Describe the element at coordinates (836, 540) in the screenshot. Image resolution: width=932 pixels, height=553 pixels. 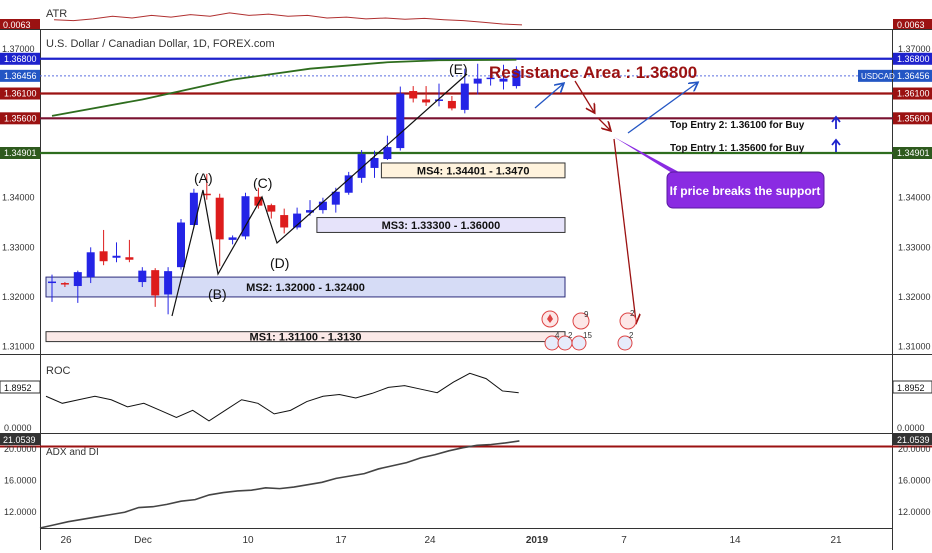
I see `x-tick-label: 21` at that location.